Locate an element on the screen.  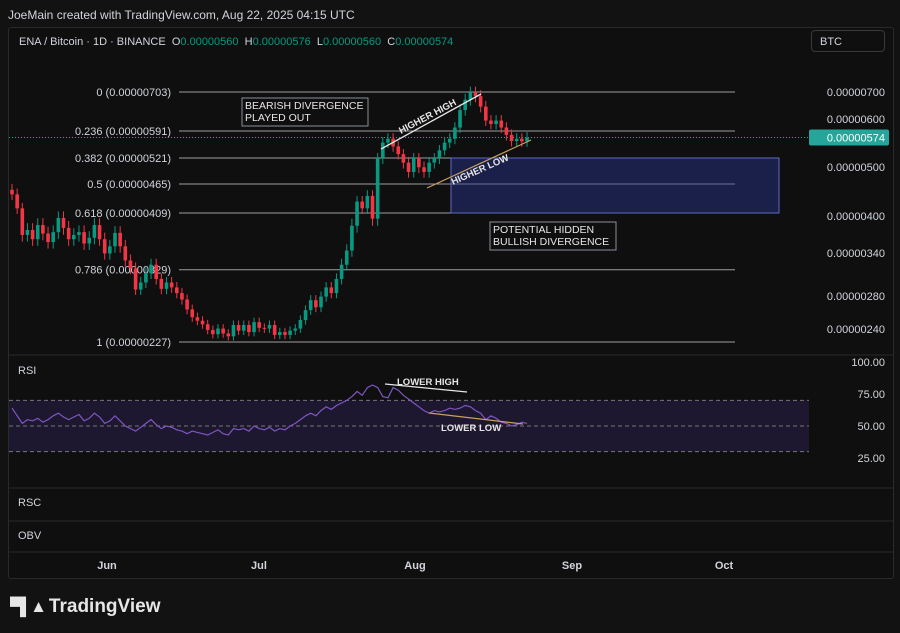
price-tick: 0.00000240 is located at coordinates (856, 330).